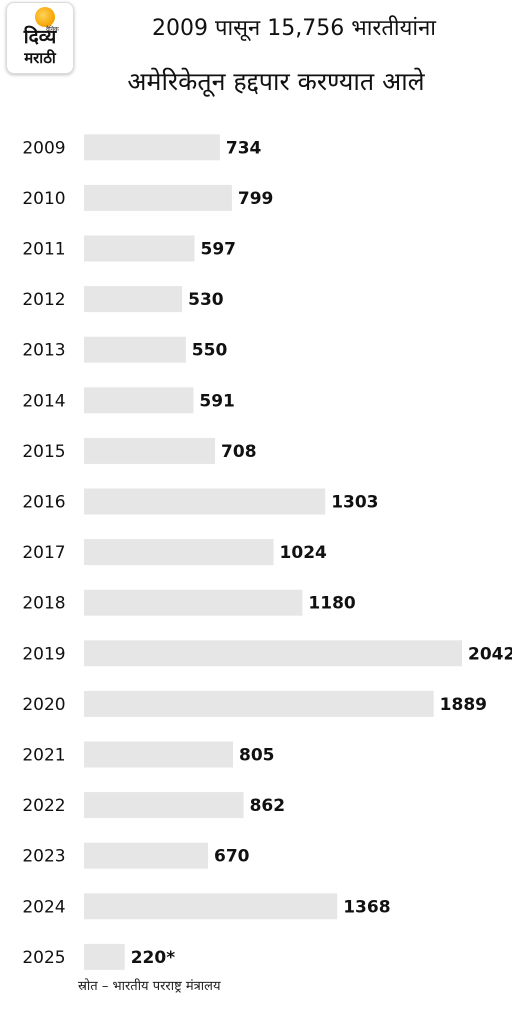  Describe the element at coordinates (303, 553) in the screenshot. I see `value-label: 1024` at that location.